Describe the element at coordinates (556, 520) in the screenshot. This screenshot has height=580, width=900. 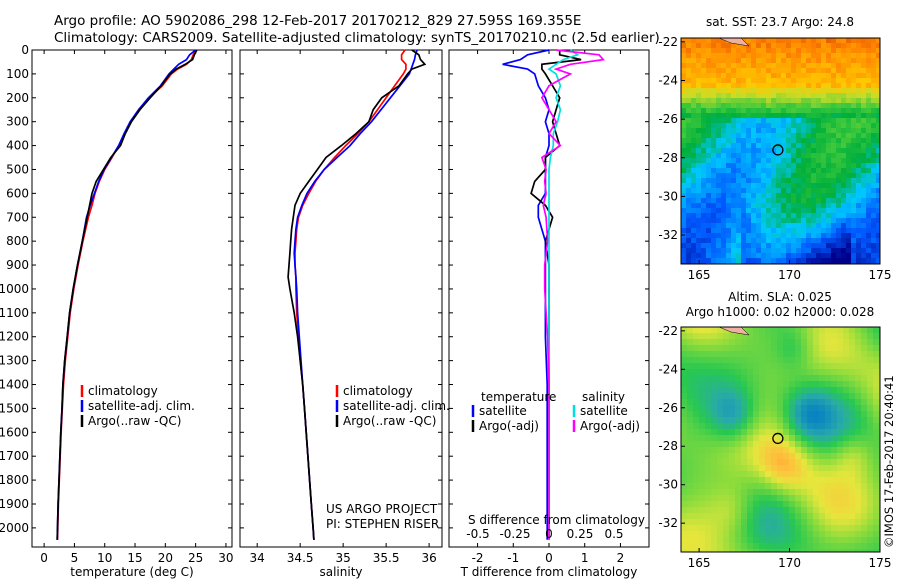
I see `top-axis-label: S difference from climatology` at that location.